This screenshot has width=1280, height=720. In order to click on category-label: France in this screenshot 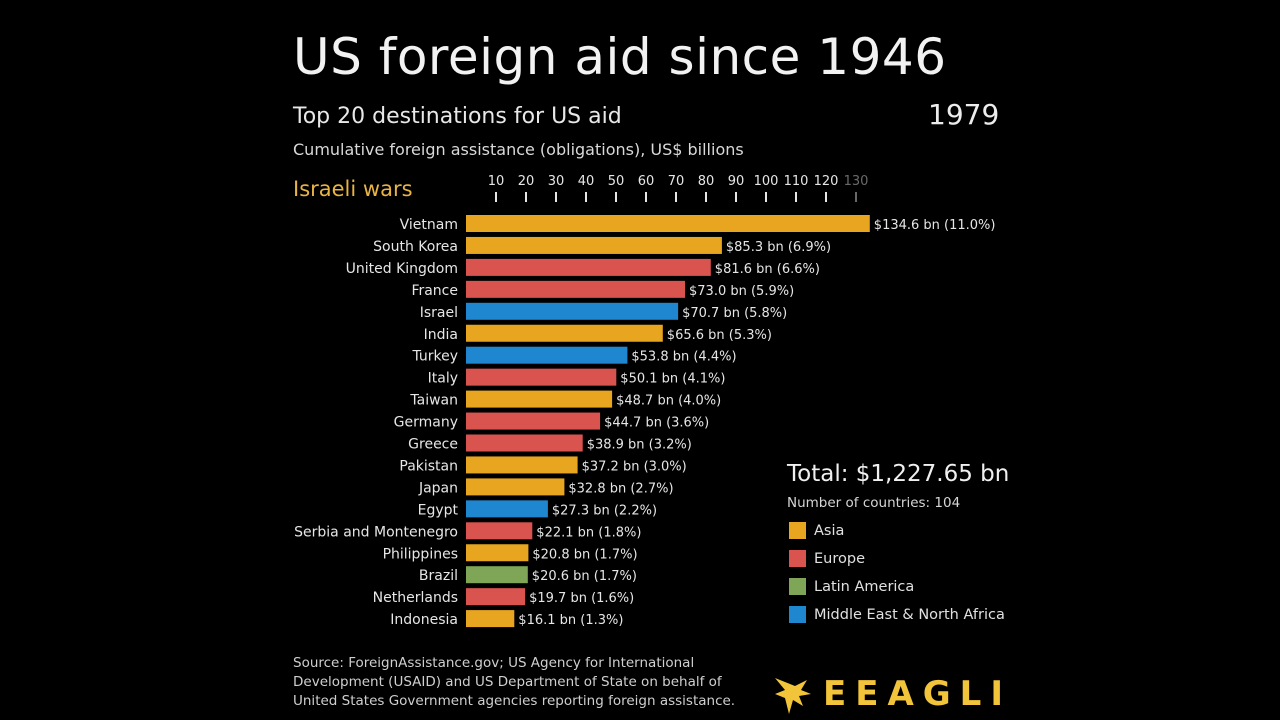, I will do `click(434, 291)`.